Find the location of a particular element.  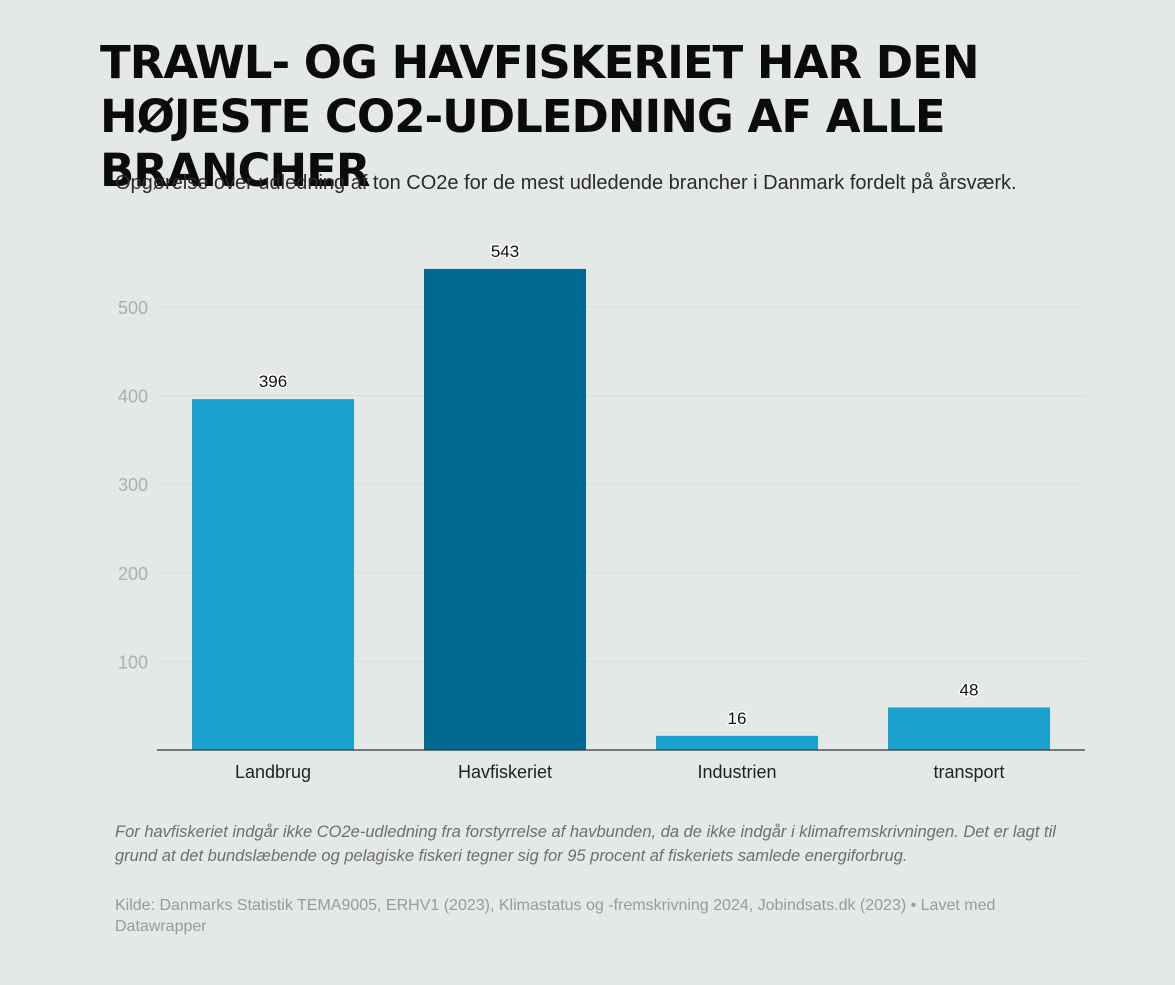

y-tick-label: 100 is located at coordinates (133, 662).